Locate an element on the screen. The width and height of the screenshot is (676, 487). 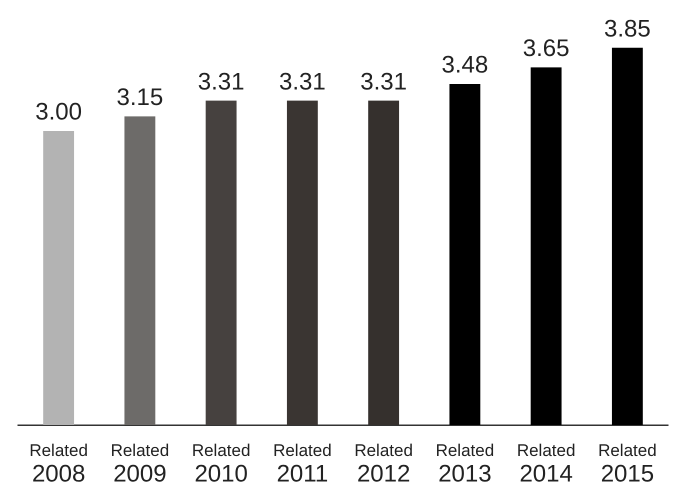
data-label: 3.00 is located at coordinates (58, 112).